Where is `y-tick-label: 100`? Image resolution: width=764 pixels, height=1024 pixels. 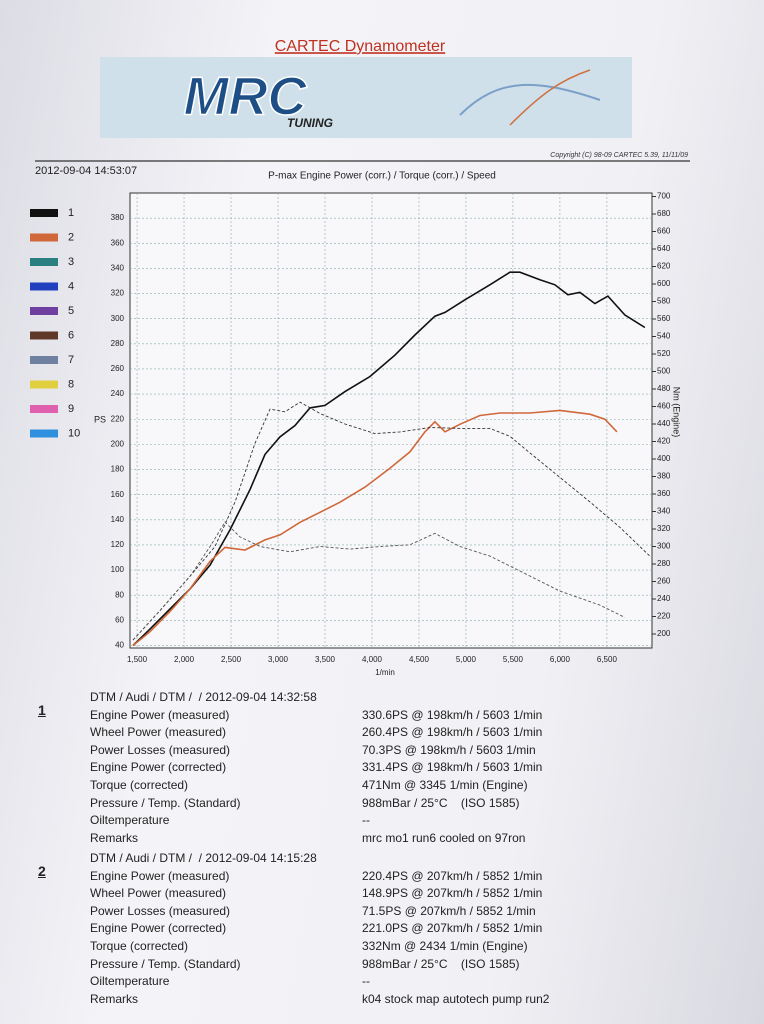
y-tick-label: 100 is located at coordinates (118, 569).